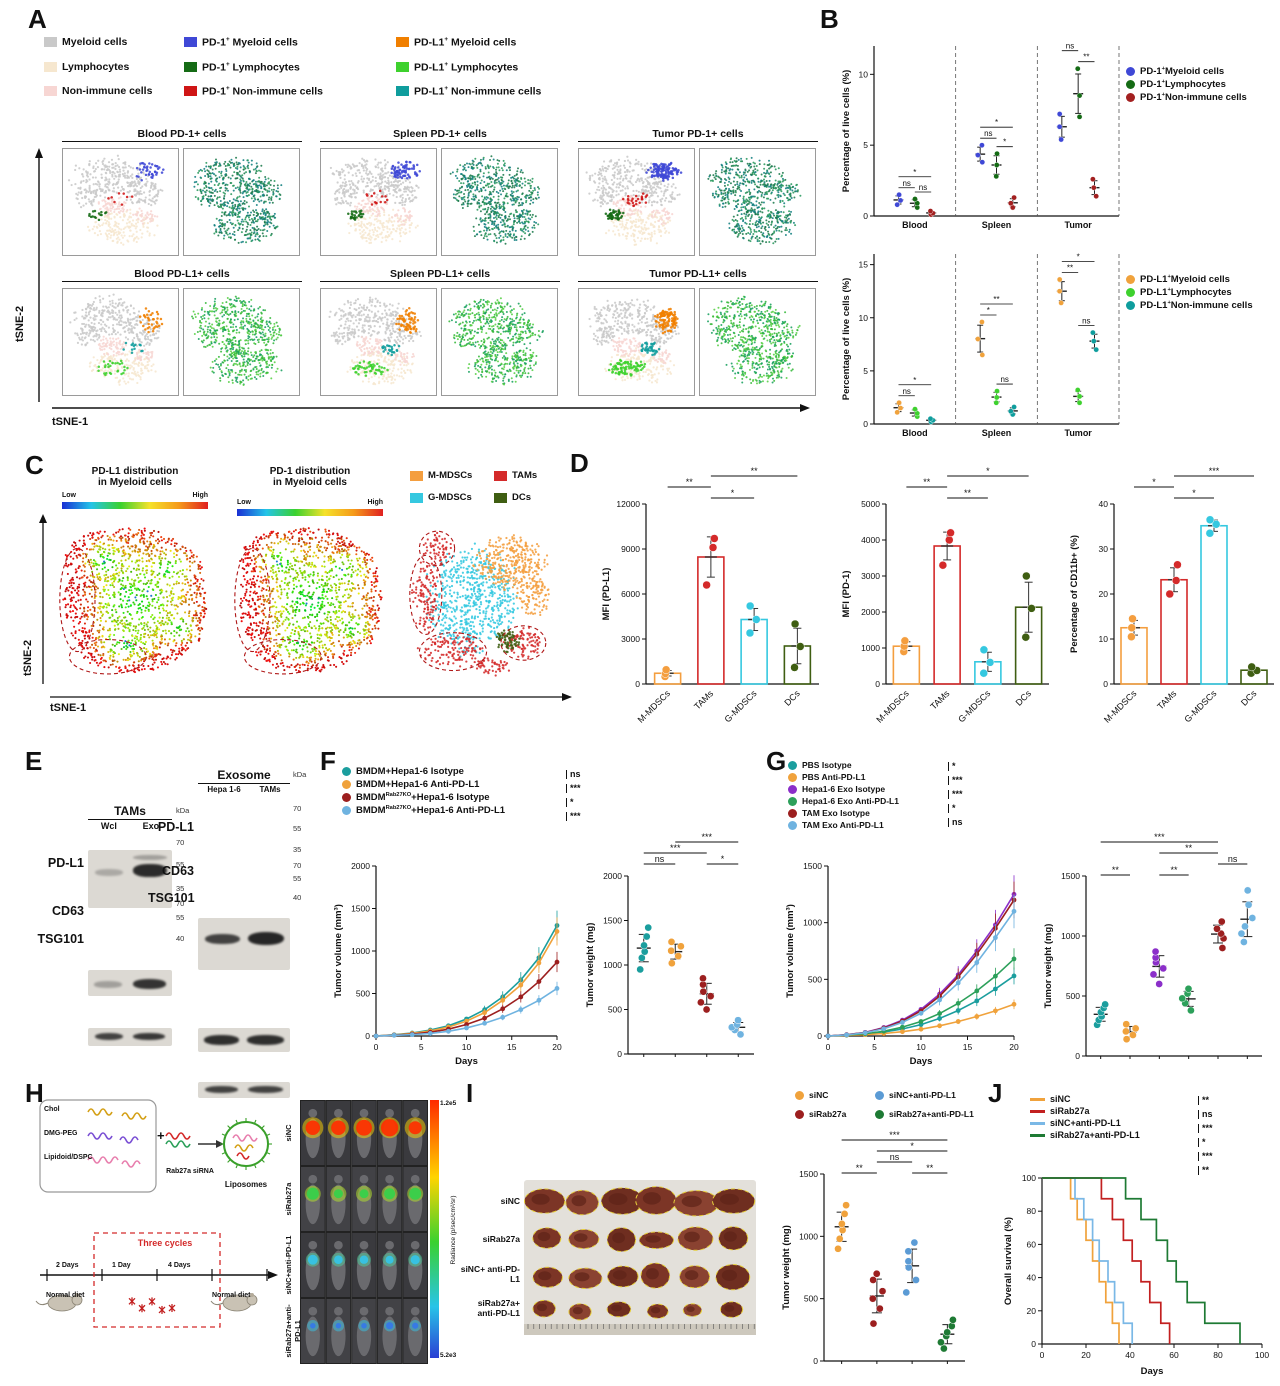 Image resolution: width=1280 pixels, height=1386 pixels. What do you see at coordinates (836, 813) in the screenshot?
I see `legend-label: TAM Exo Isotype` at bounding box center [836, 813].